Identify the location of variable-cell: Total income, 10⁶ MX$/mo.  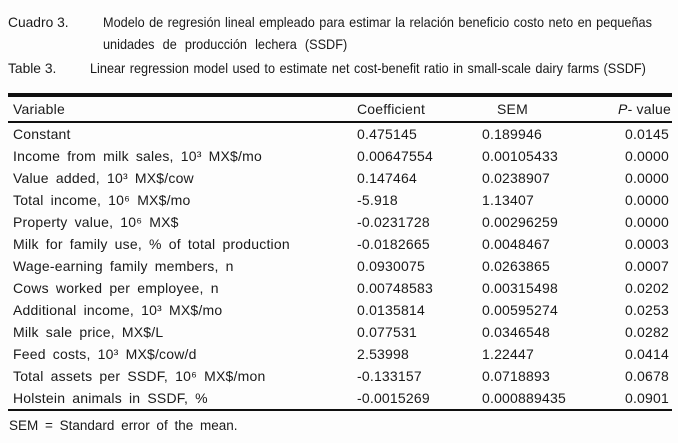
(102, 200).